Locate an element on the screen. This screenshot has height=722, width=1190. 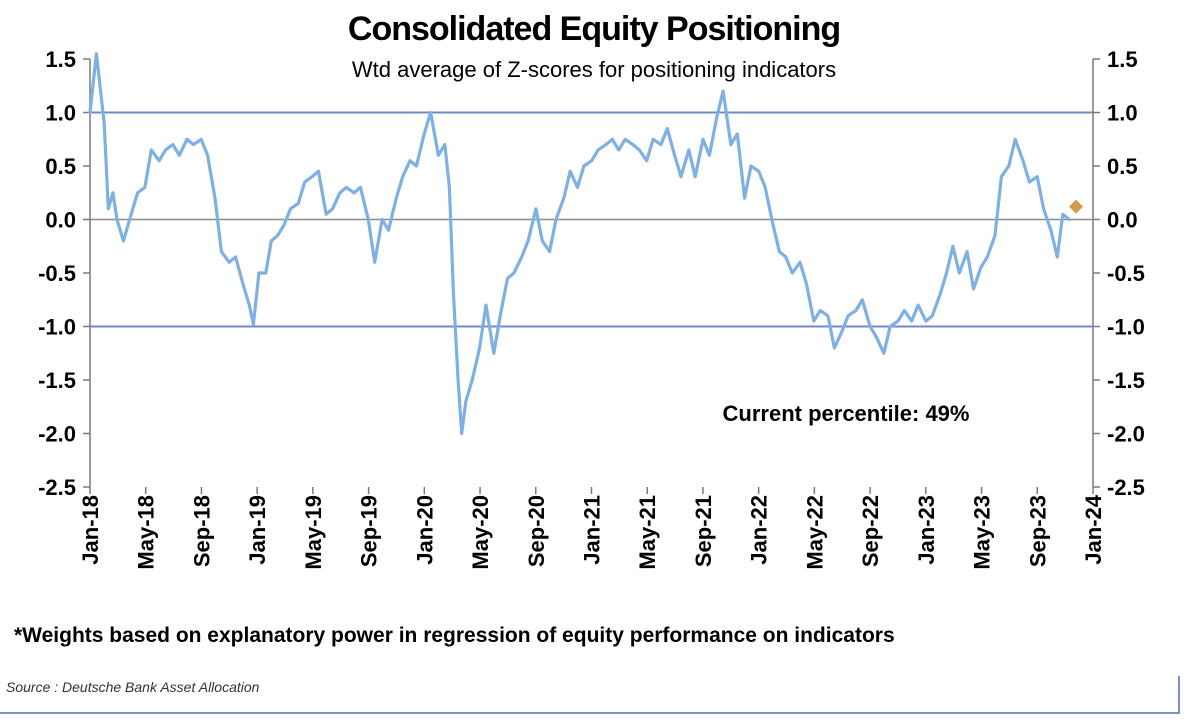
x-tick-label: May-20 is located at coordinates (480, 532).